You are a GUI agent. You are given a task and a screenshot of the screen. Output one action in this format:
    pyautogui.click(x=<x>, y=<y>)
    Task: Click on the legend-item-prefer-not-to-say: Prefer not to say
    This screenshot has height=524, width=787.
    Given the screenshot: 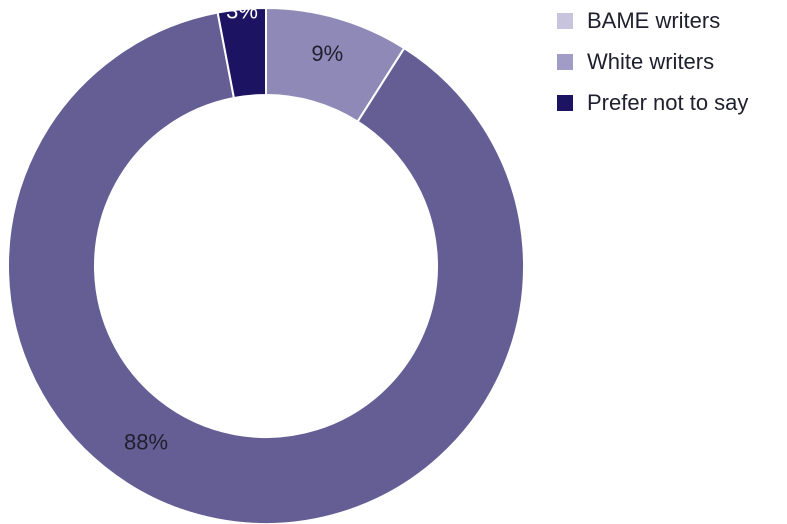 What is the action you would take?
    pyautogui.click(x=652, y=103)
    